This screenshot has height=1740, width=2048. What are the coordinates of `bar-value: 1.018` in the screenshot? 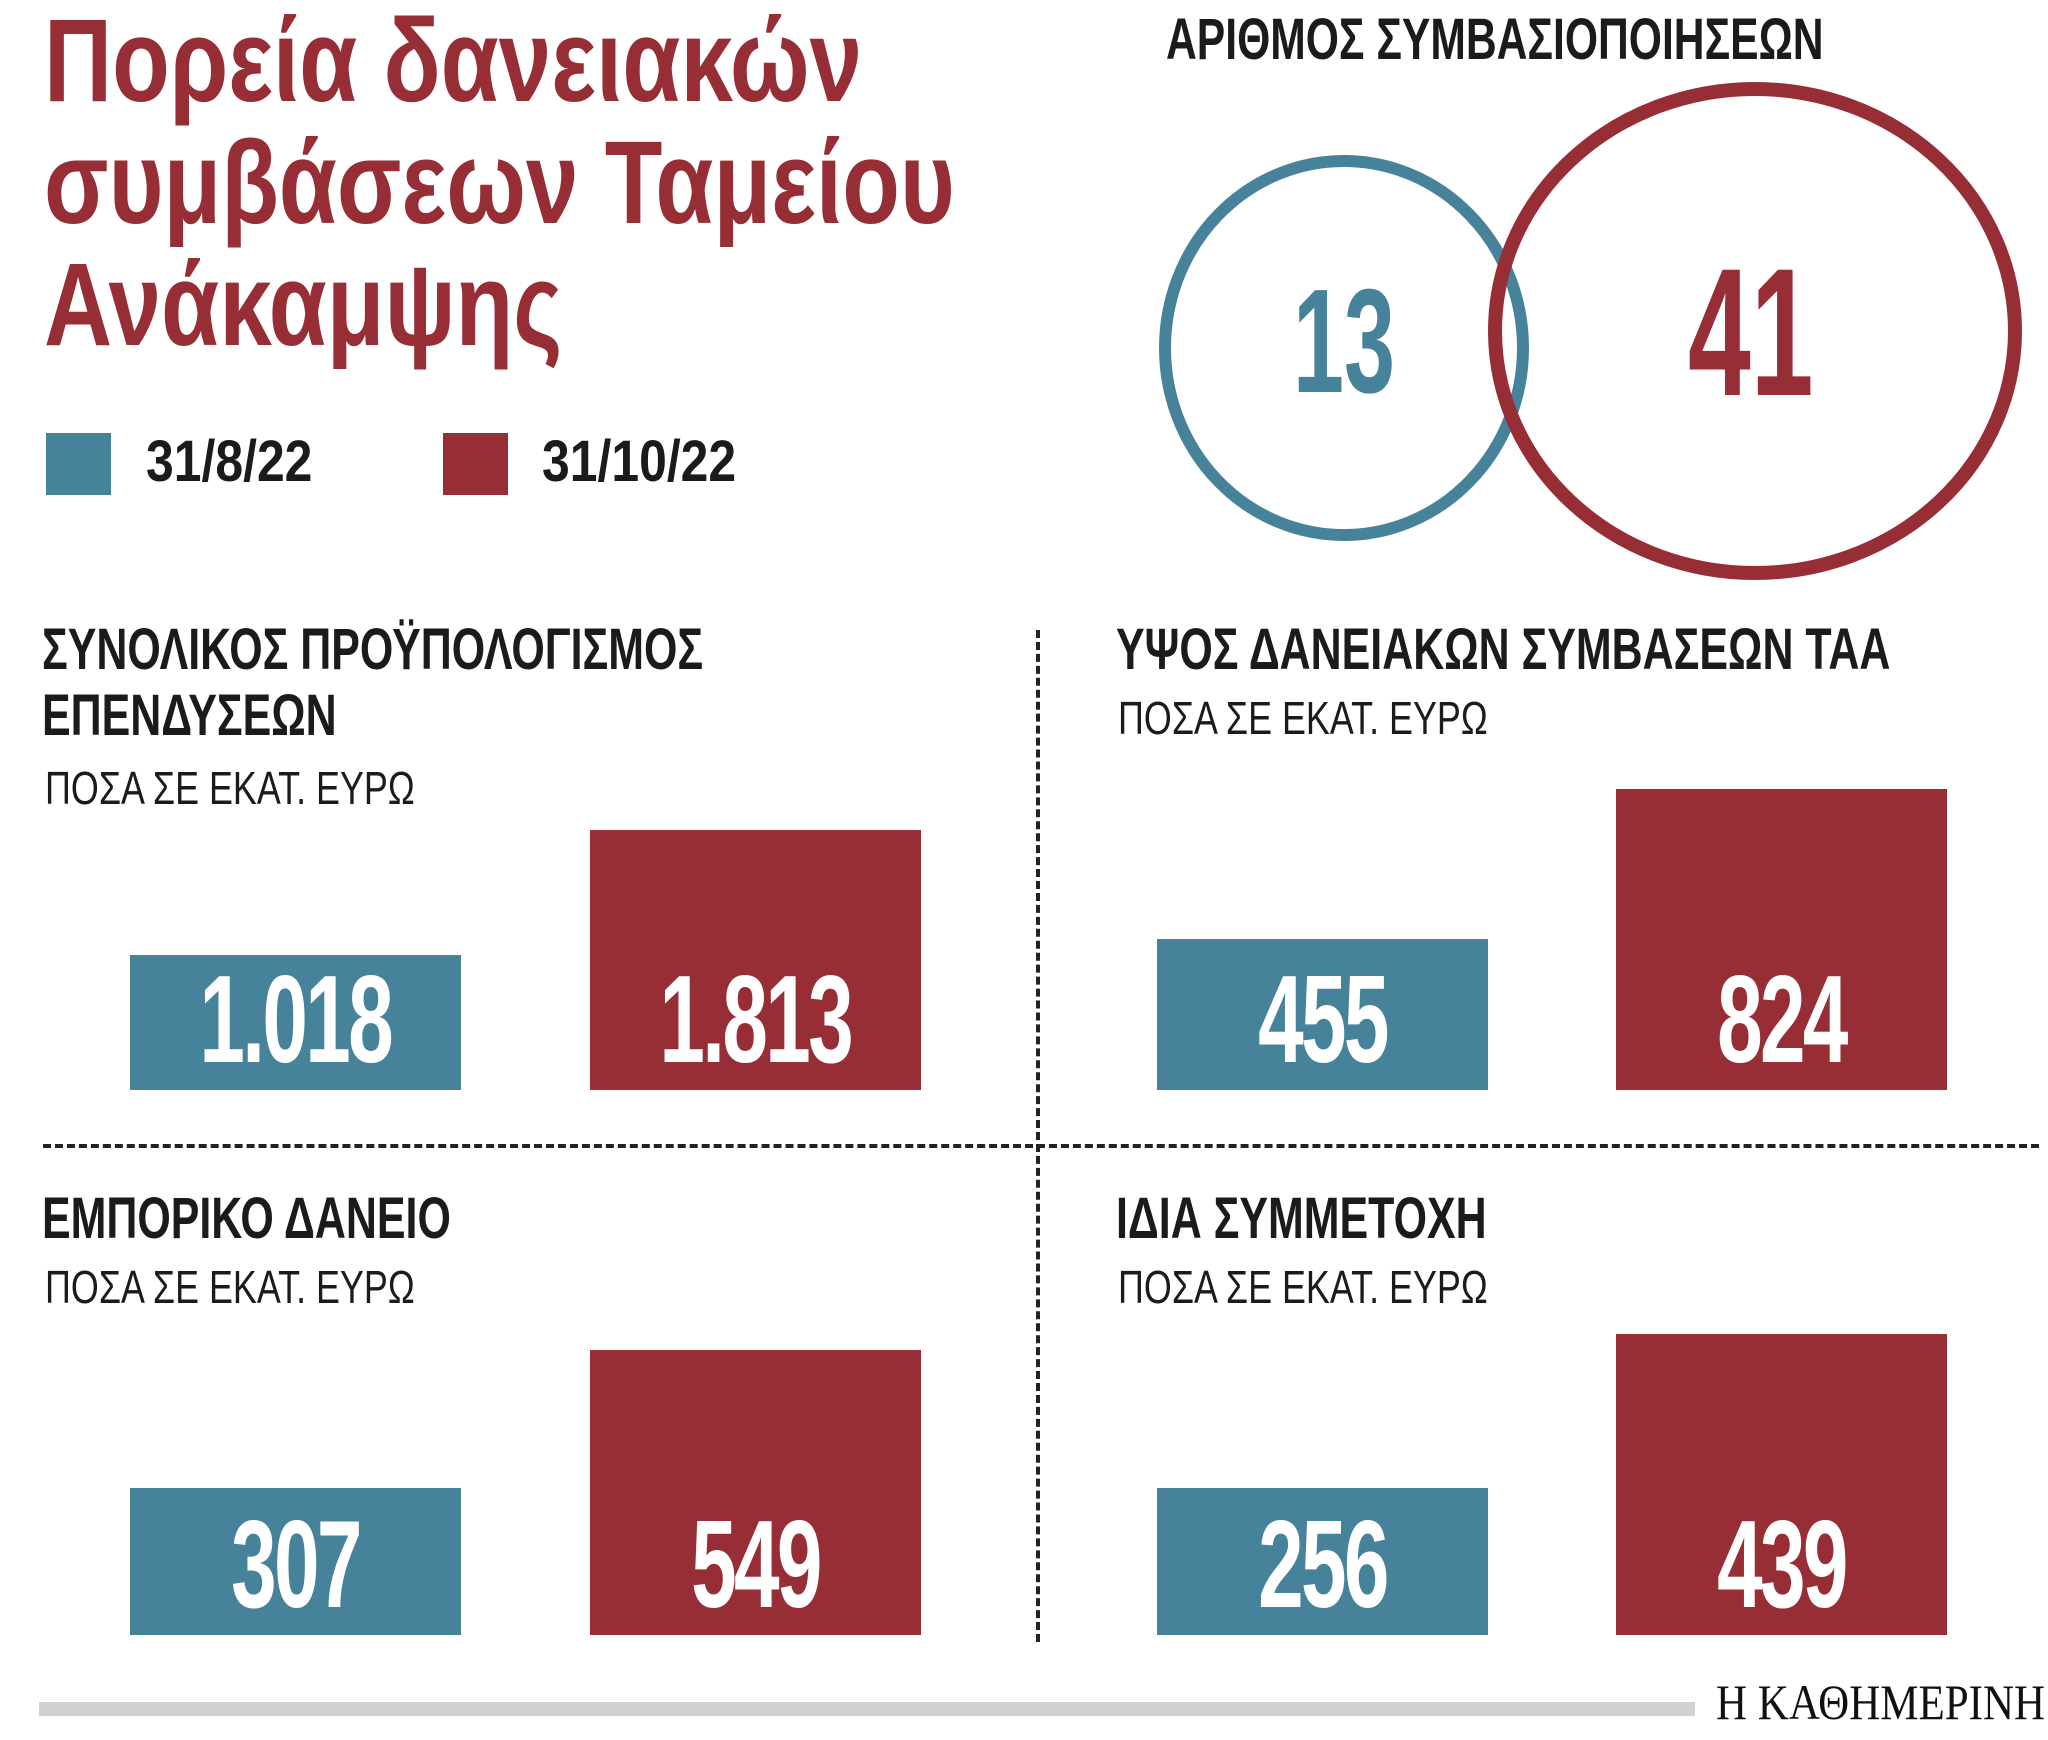 It's located at (296, 1020).